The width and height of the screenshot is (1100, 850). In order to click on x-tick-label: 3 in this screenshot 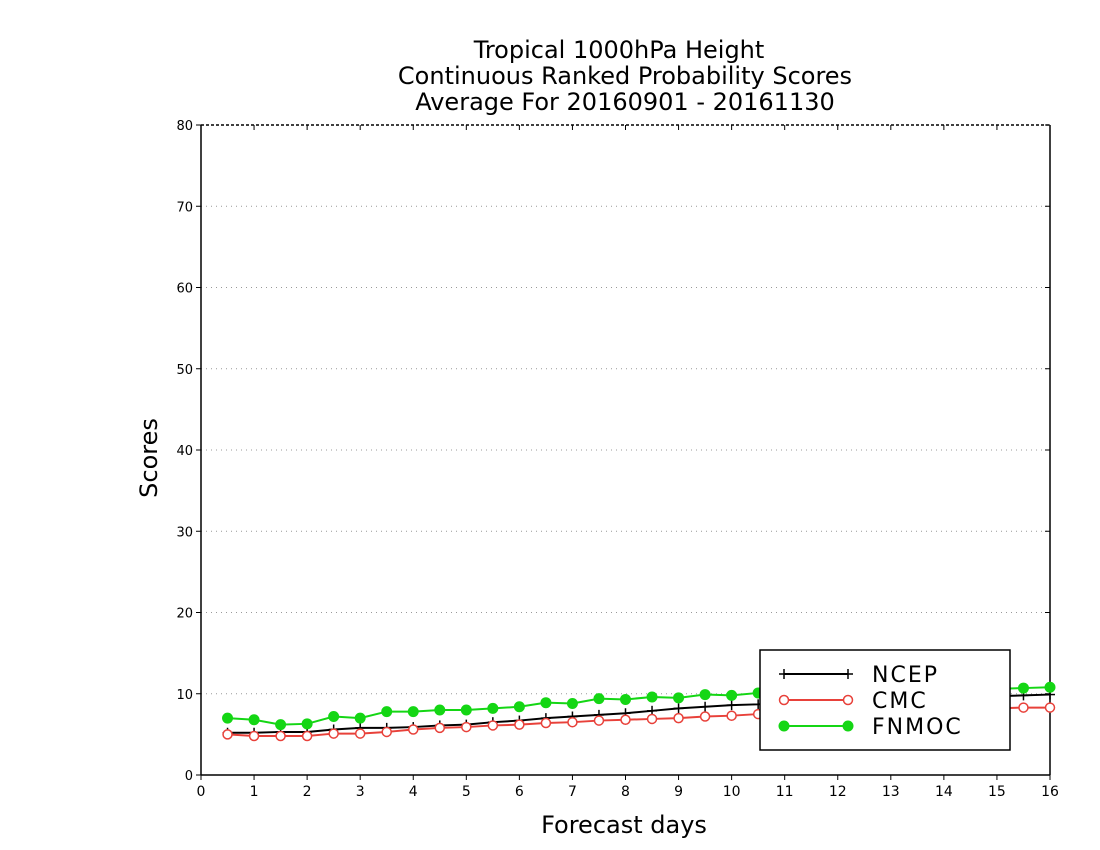, I will do `click(360, 792)`.